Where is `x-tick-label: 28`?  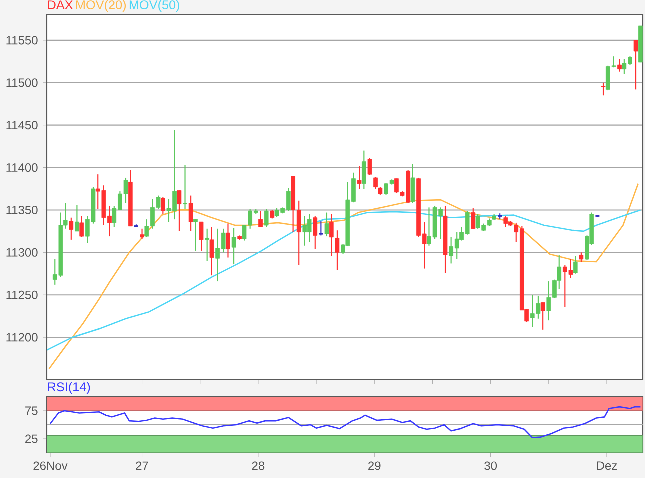
x-tick-label: 28 is located at coordinates (258, 466).